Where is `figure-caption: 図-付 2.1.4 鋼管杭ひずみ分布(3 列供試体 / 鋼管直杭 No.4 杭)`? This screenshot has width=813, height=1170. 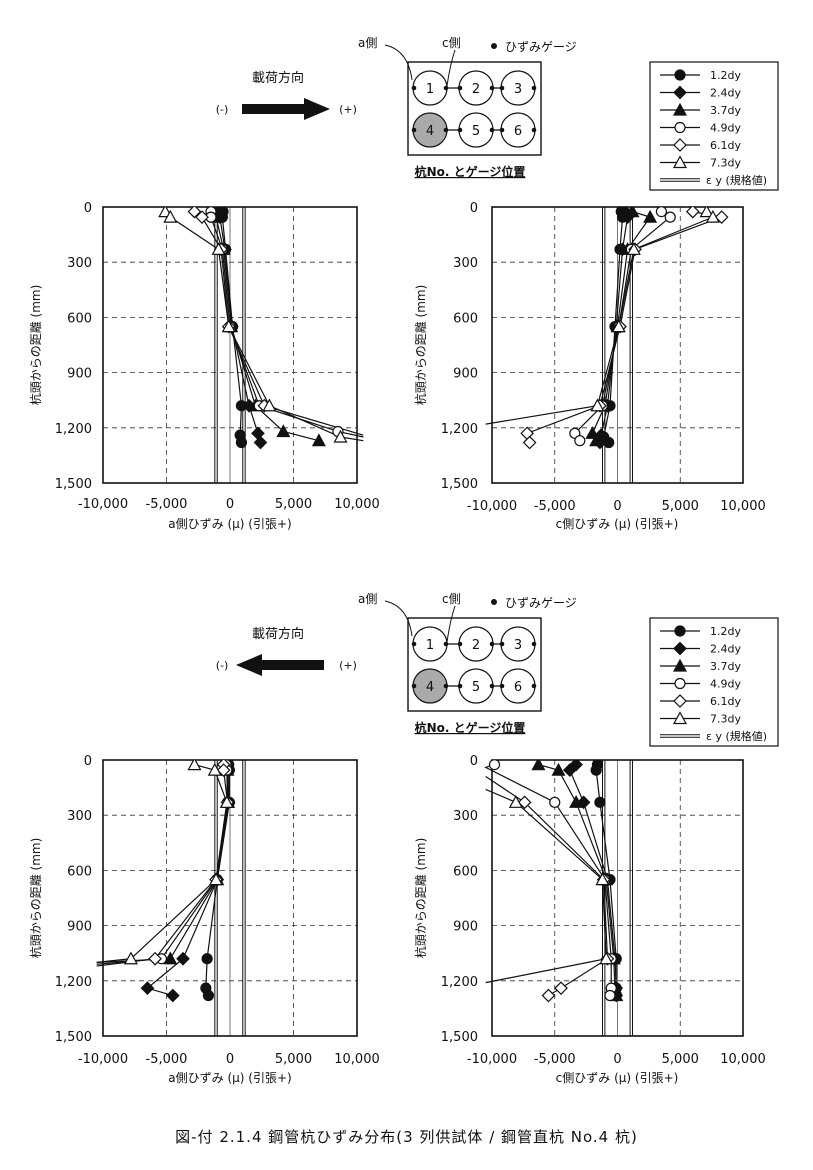 figure-caption: 図-付 2.1.4 鋼管杭ひずみ分布(3 列供試体 / 鋼管直杭 No.4 杭) is located at coordinates (406, 1137).